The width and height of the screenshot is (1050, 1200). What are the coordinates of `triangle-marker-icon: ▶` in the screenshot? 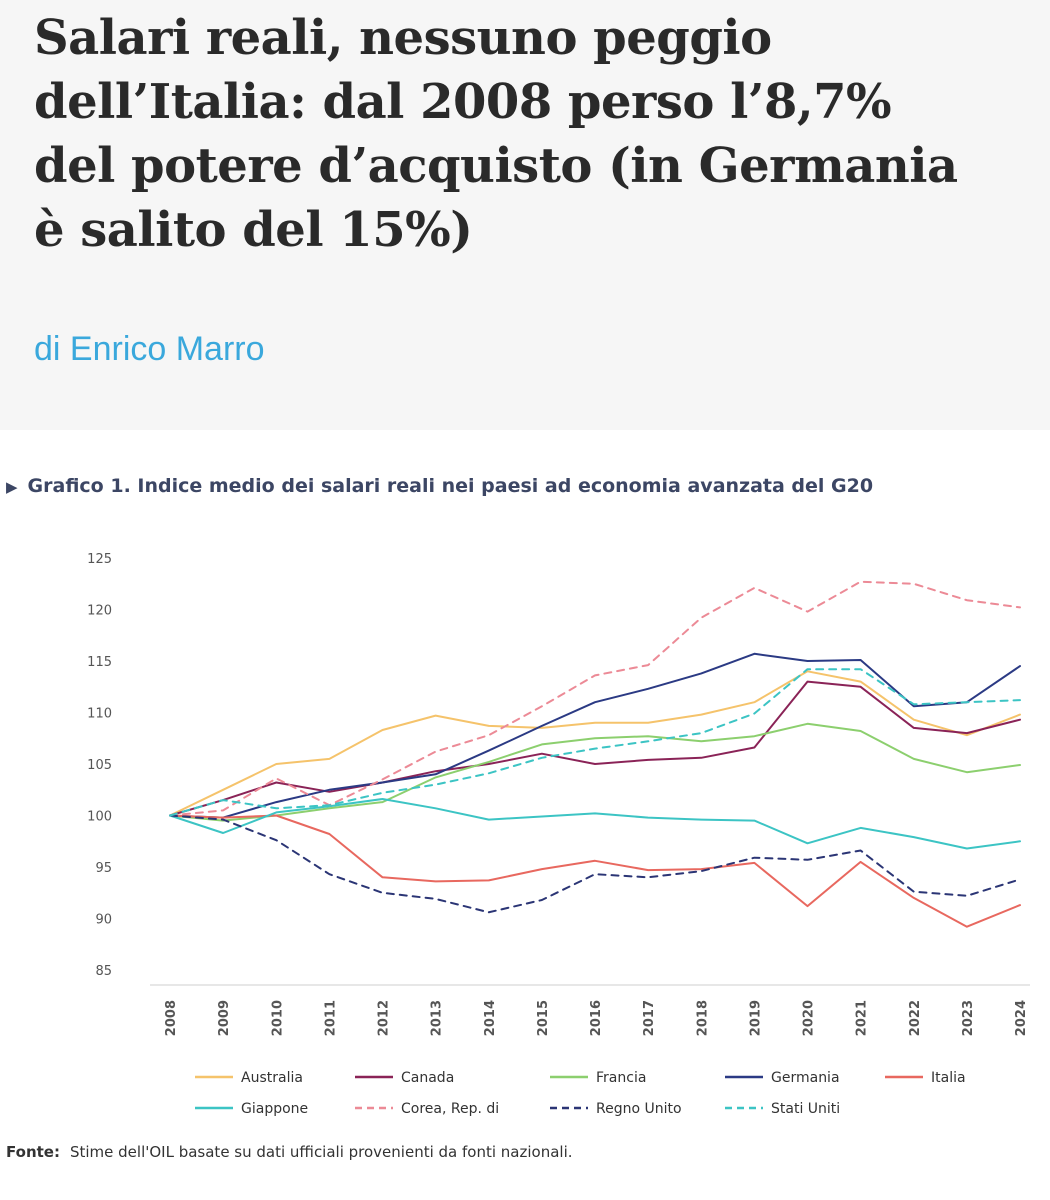 It's located at (12, 487).